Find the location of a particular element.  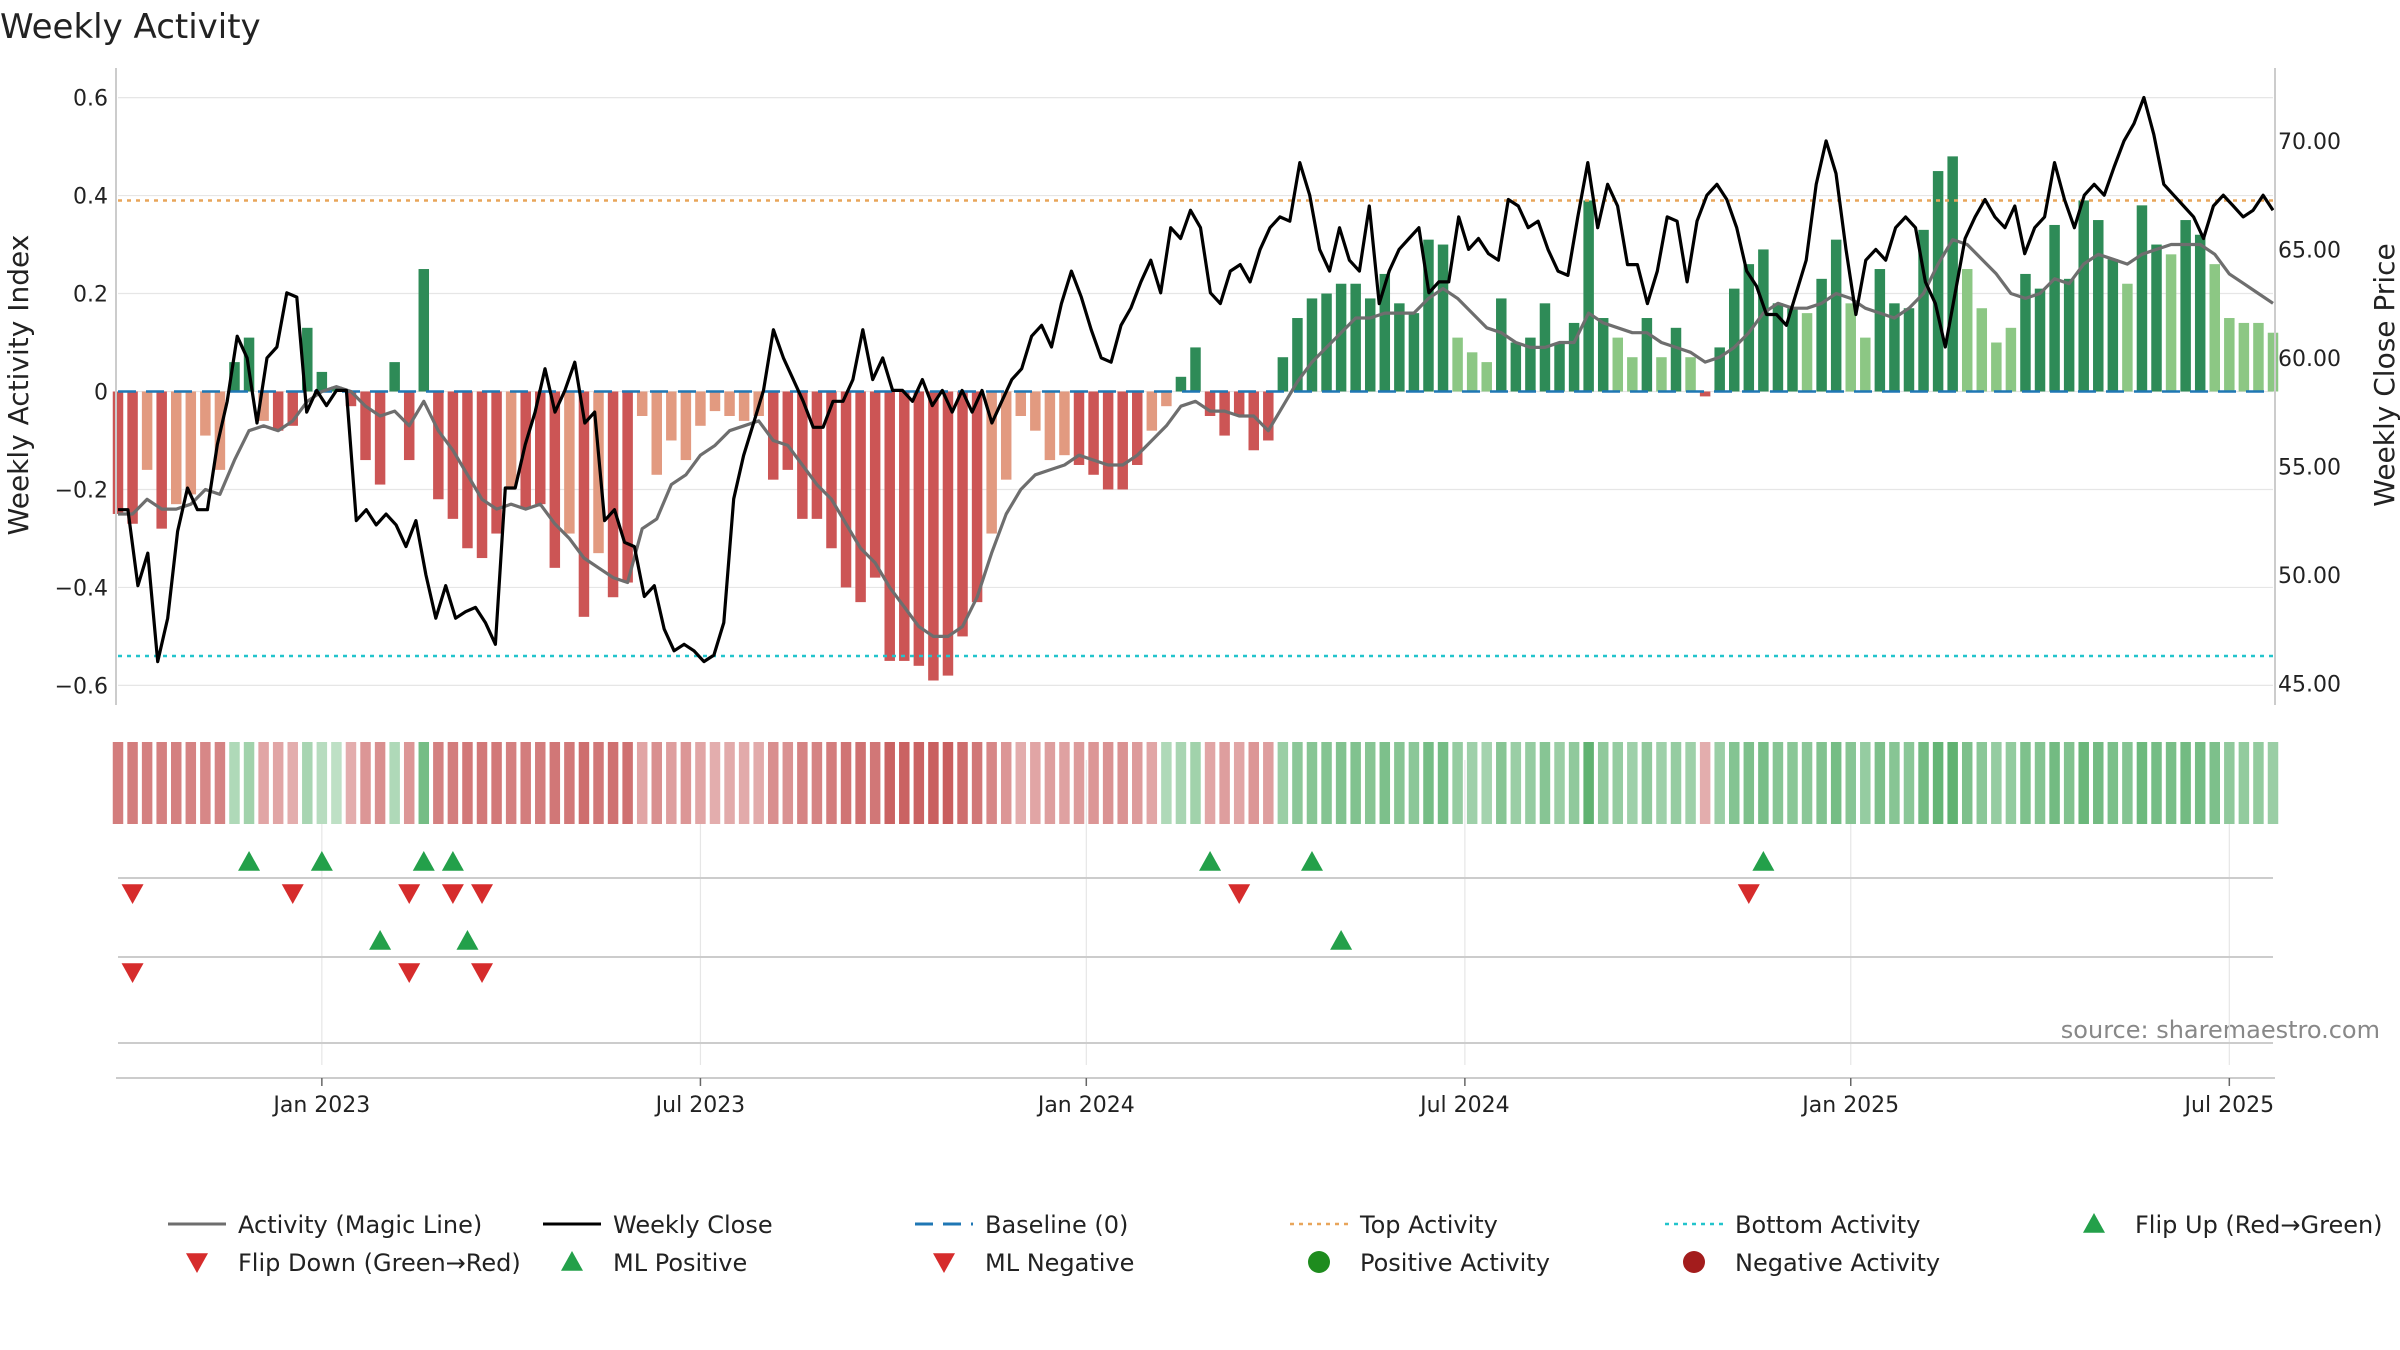

activity-strip is located at coordinates (1195, 783).